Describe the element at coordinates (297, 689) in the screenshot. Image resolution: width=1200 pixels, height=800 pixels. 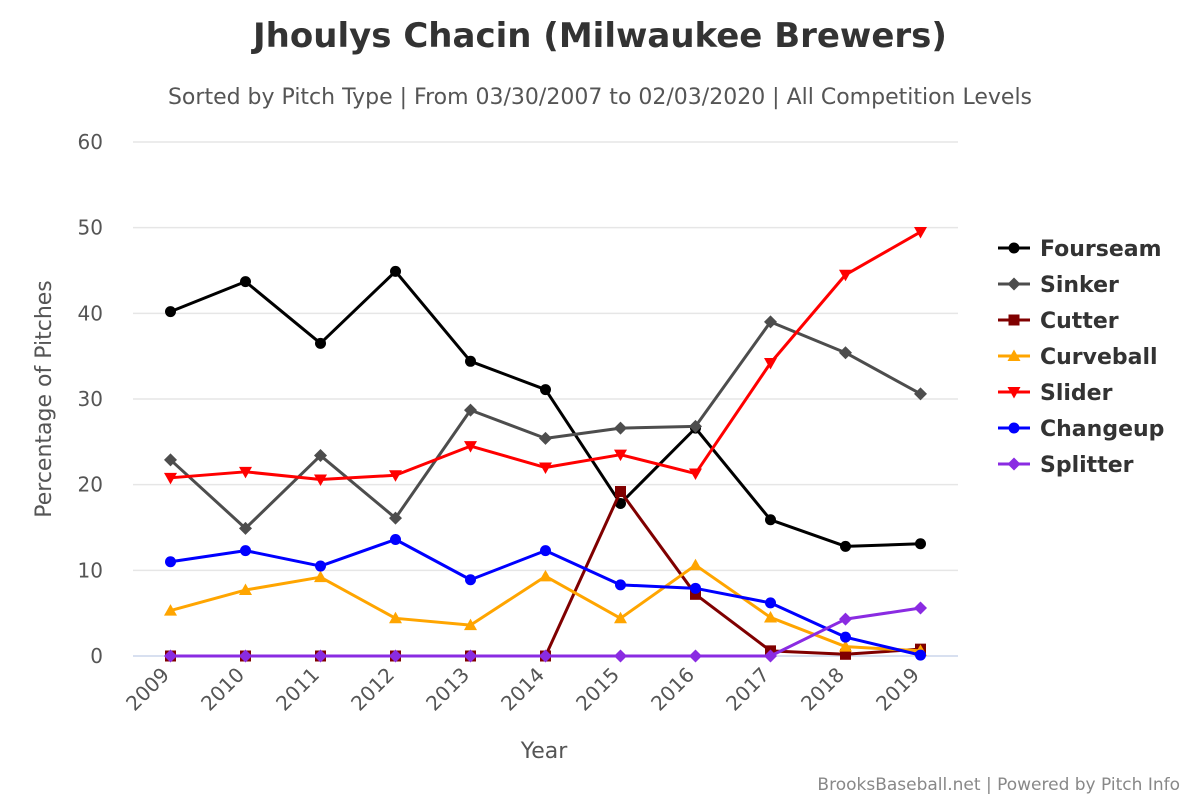
I see `x-tick-label: 2011` at that location.